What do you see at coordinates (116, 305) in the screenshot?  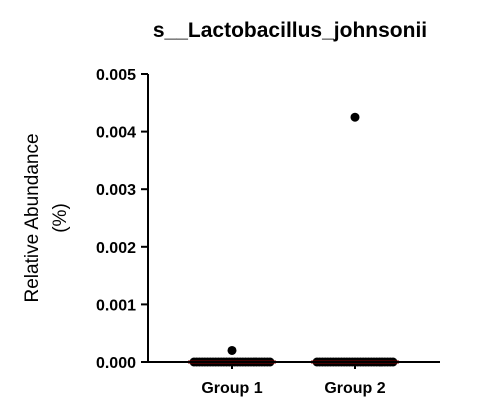 I see `y-tick-label: 0.001` at bounding box center [116, 305].